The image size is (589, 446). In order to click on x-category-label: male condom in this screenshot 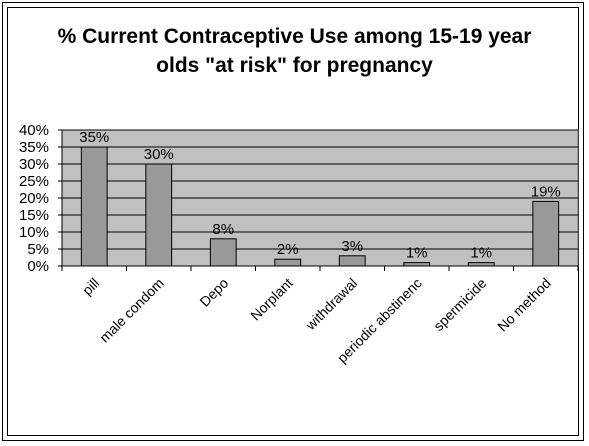, I will do `click(131, 310)`.